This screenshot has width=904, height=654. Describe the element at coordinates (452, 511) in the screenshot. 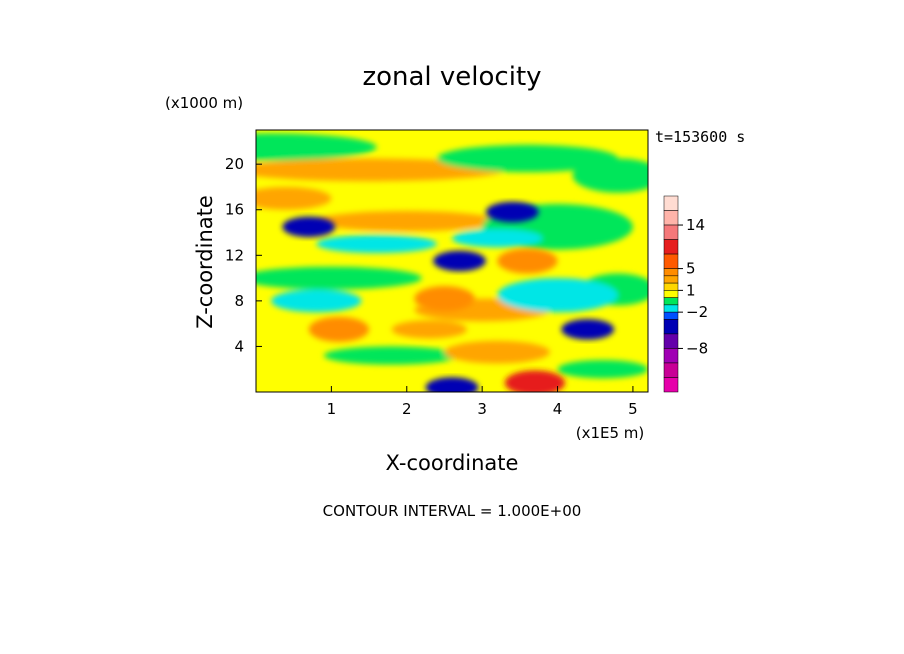

I see `contour-interval-note: CONTOUR INTERVAL = 1.000E+00` at that location.